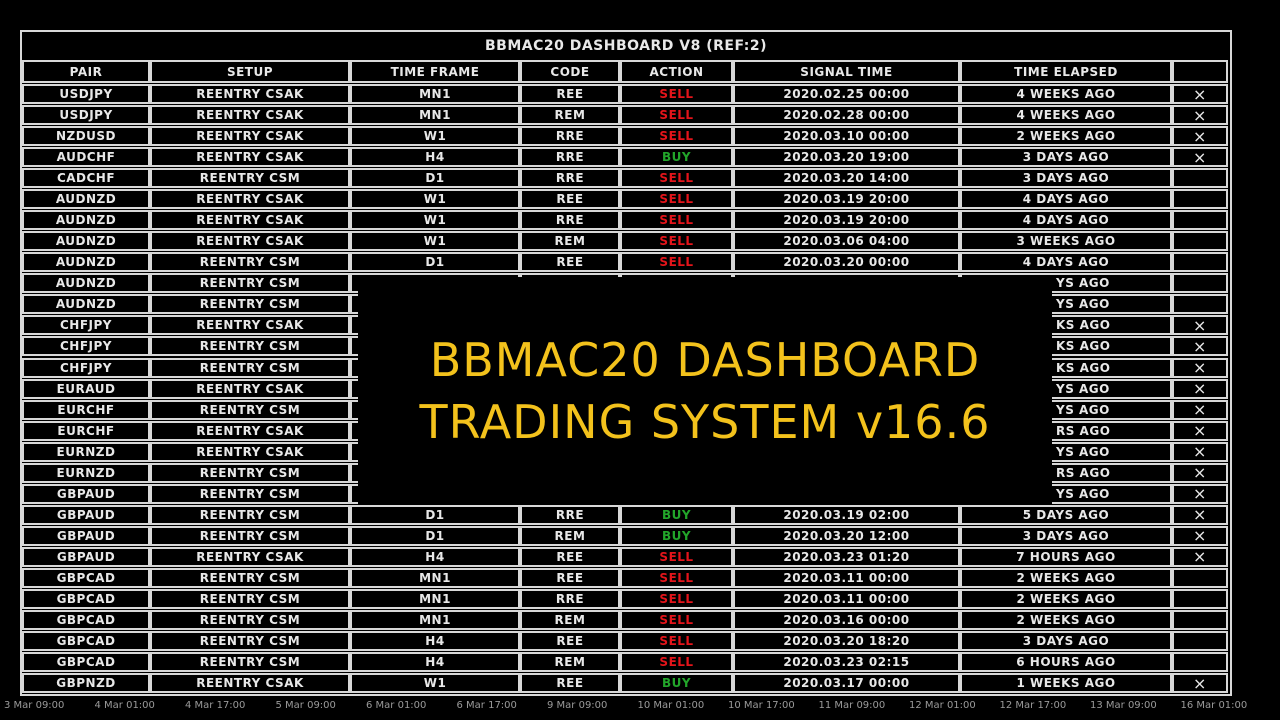 The image size is (1280, 720). I want to click on table-cell: 4 WEEKS AGO, so click(1066, 94).